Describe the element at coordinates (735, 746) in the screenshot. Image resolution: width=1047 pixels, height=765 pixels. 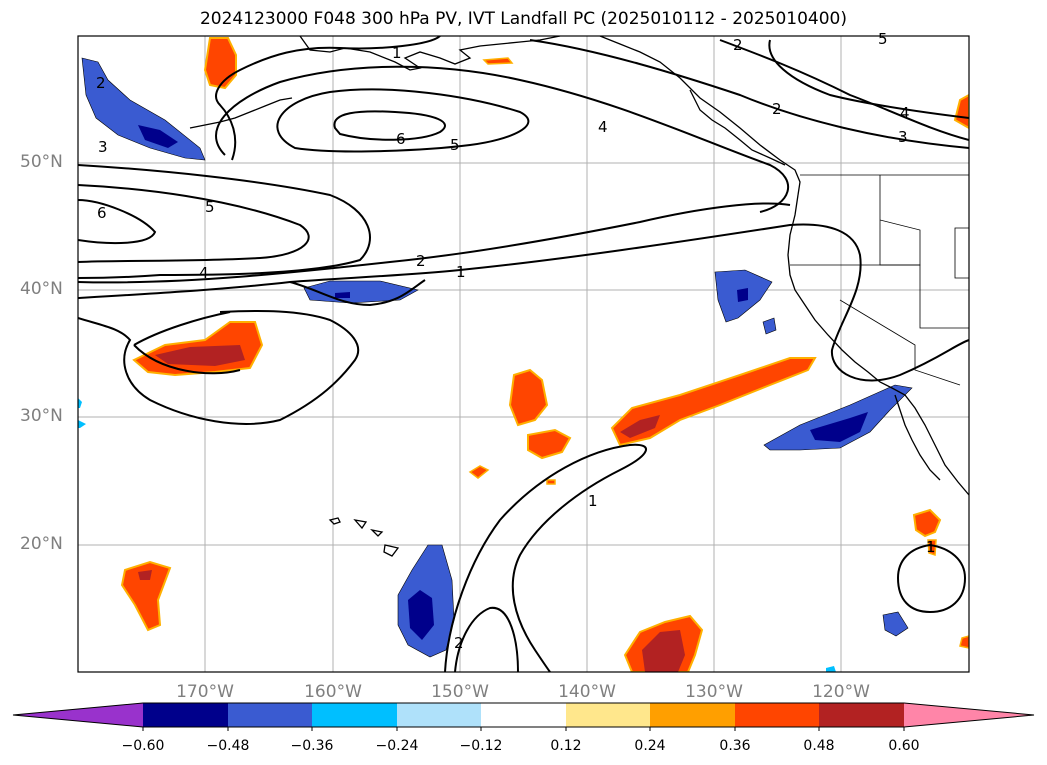
I see `colorbar-tick-label: 0.36` at that location.